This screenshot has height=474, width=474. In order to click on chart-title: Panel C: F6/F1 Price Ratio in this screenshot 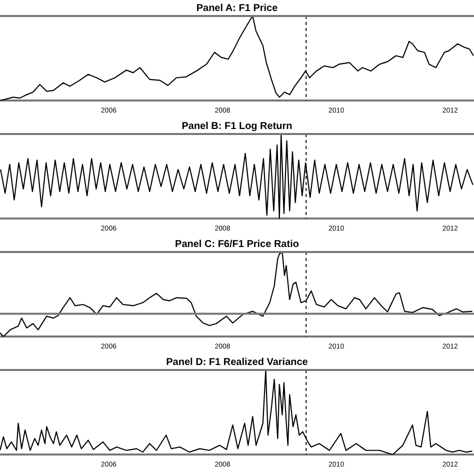, I will do `click(237, 244)`.